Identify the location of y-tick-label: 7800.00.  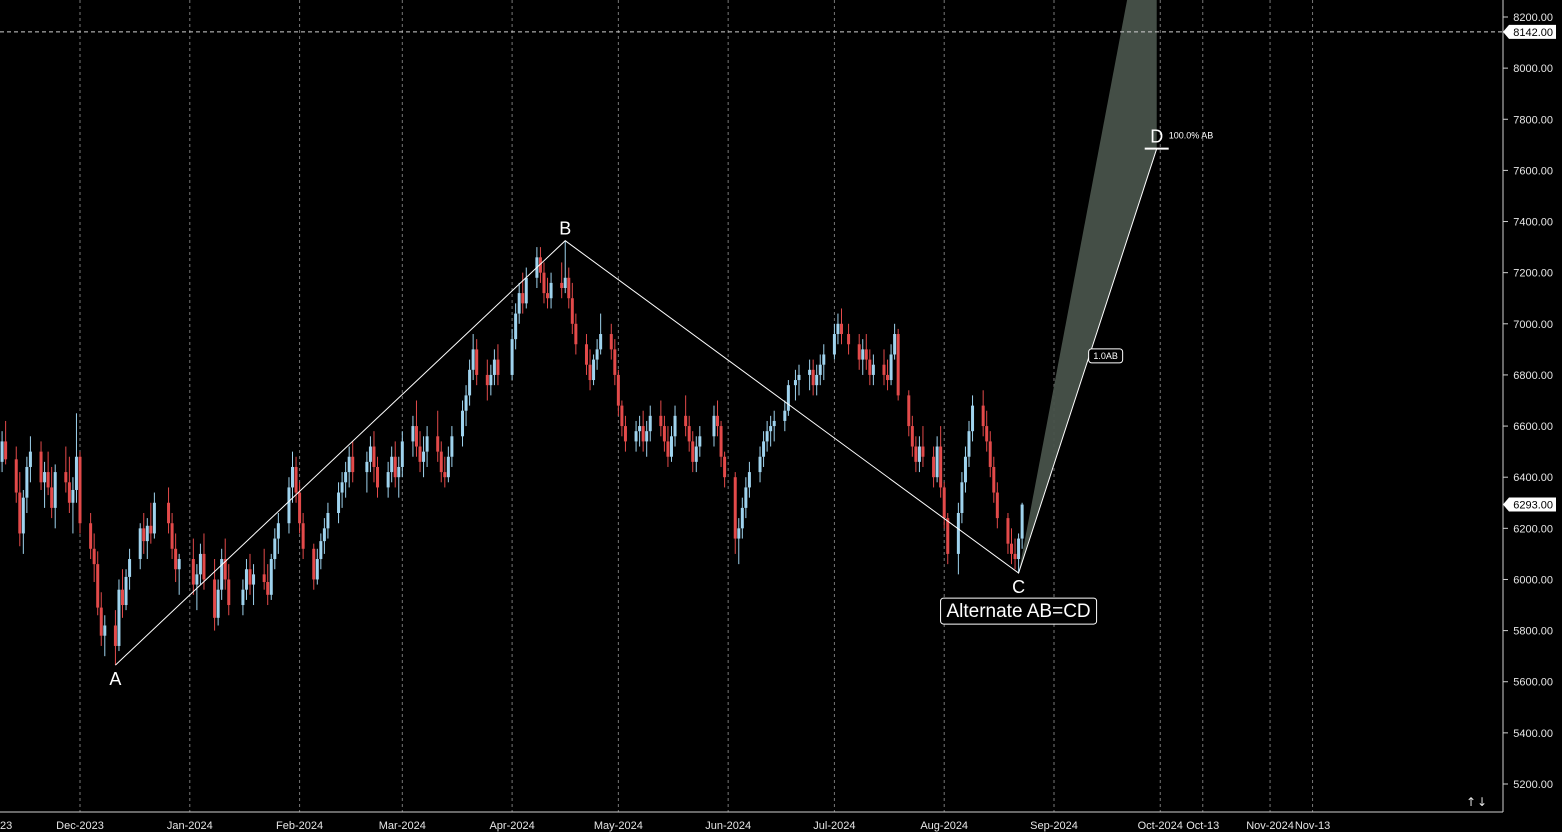
(1533, 120).